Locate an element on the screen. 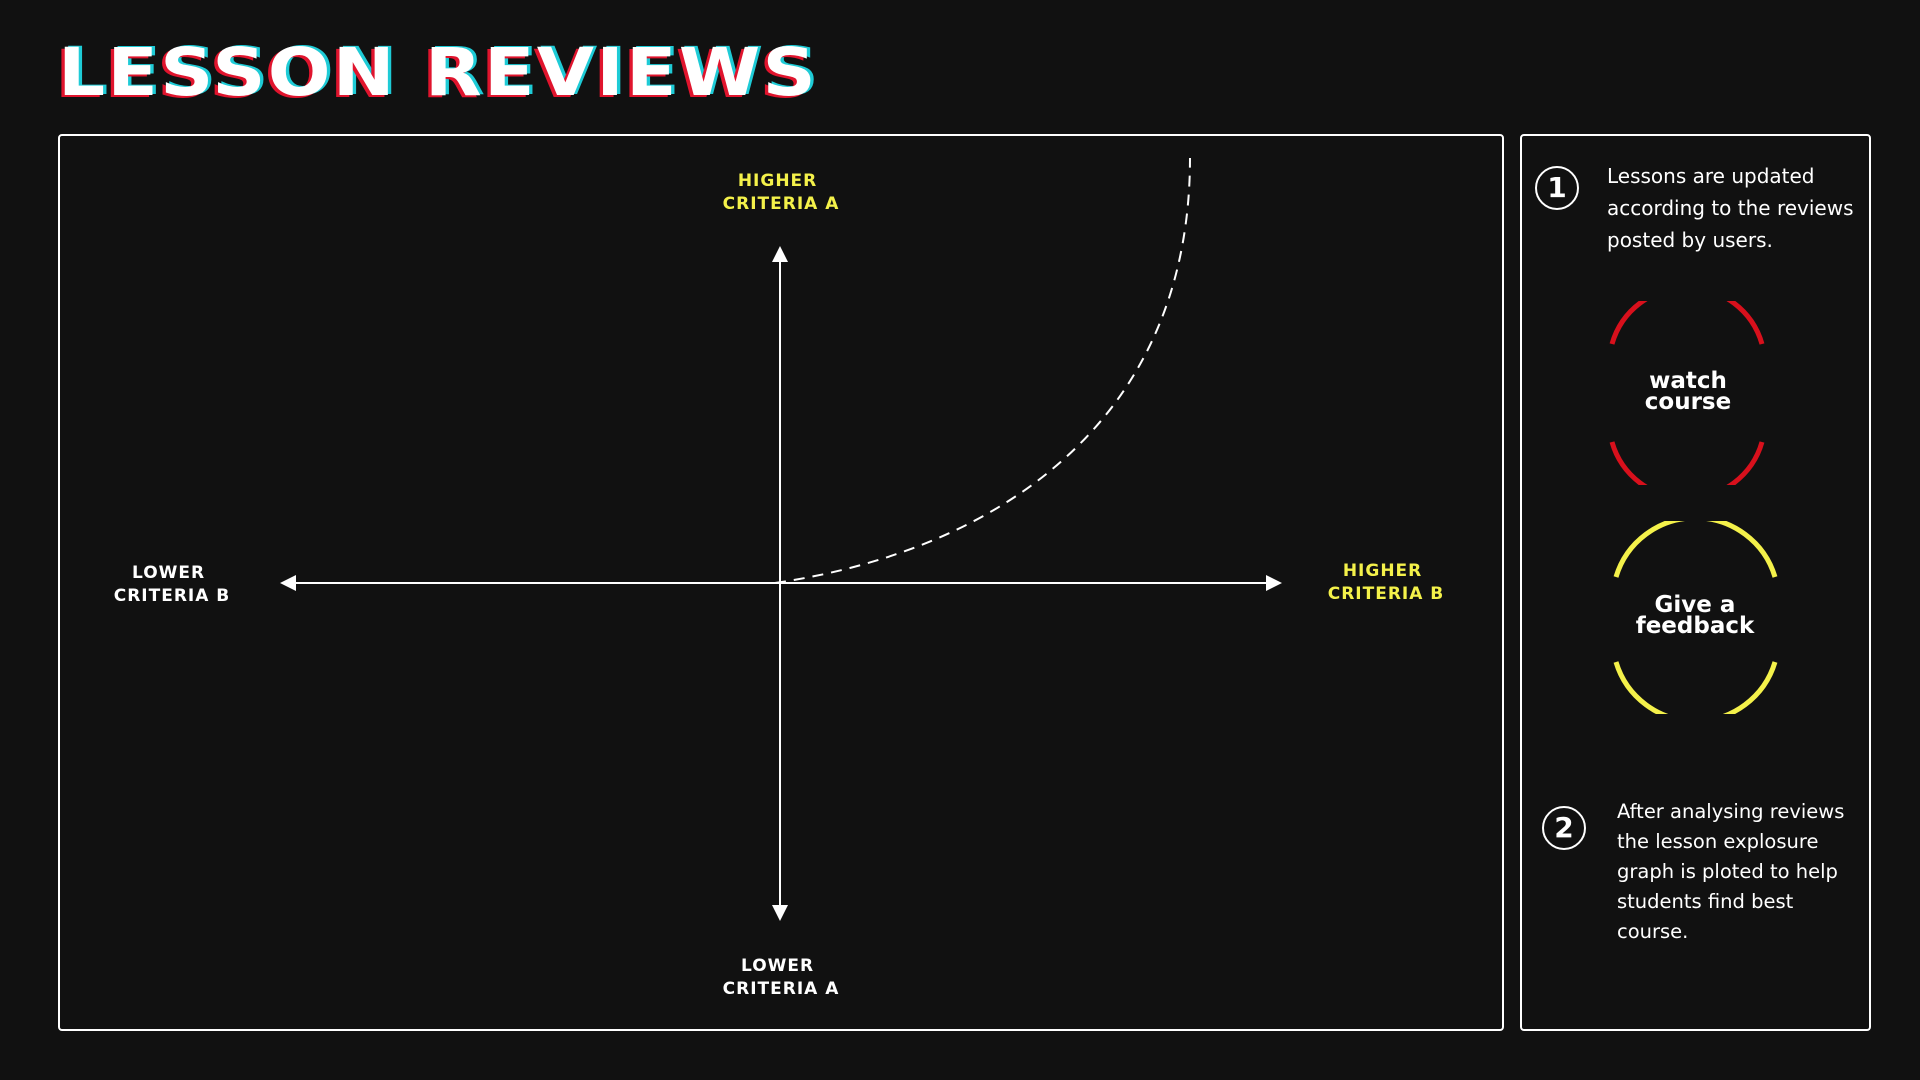 The image size is (1920, 1080). trend-curve is located at coordinates (982, 370).